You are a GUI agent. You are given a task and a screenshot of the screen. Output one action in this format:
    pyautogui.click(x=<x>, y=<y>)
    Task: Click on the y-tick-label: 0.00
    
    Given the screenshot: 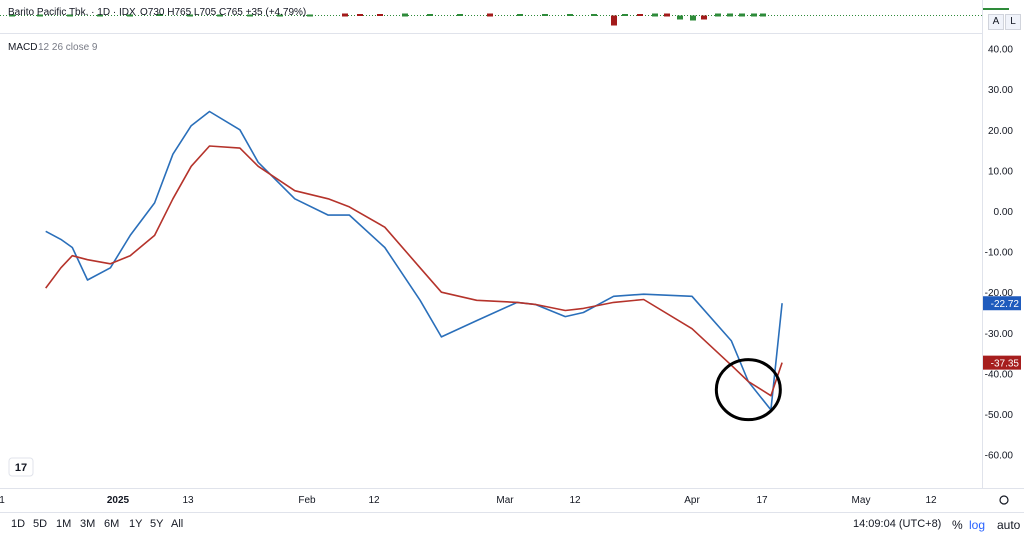 What is the action you would take?
    pyautogui.click(x=1004, y=212)
    